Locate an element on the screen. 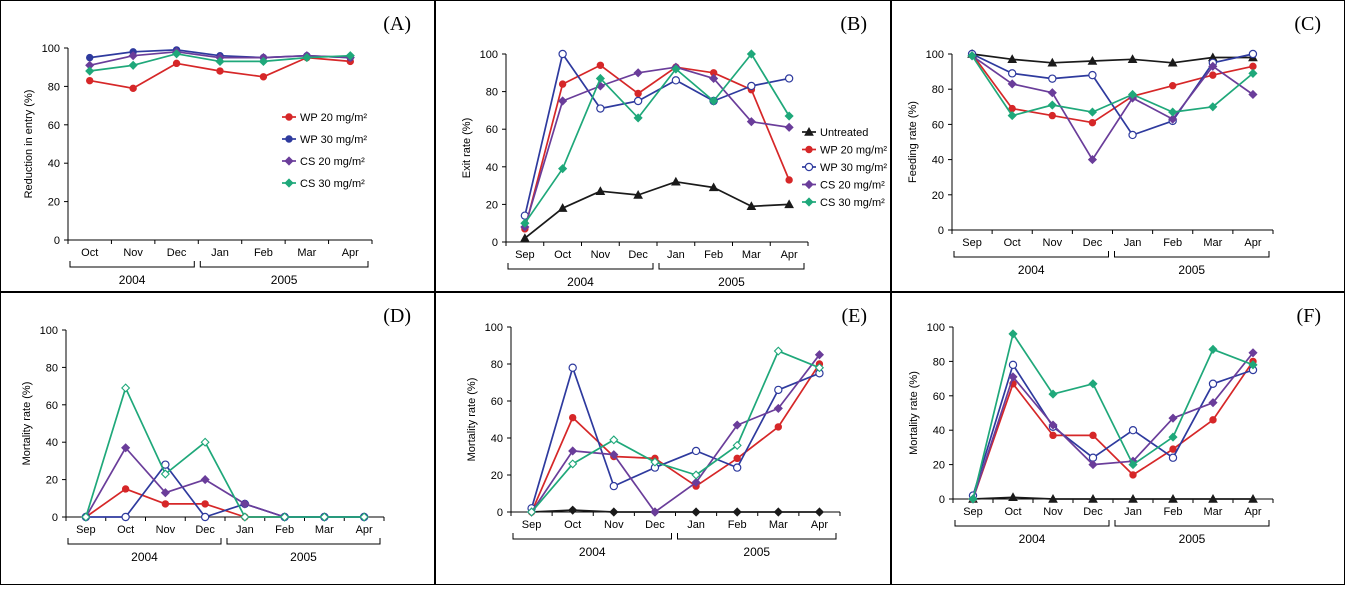 Image resolution: width=1345 pixels, height=590 pixels. y-tick-label: 100 is located at coordinates (935, 55).